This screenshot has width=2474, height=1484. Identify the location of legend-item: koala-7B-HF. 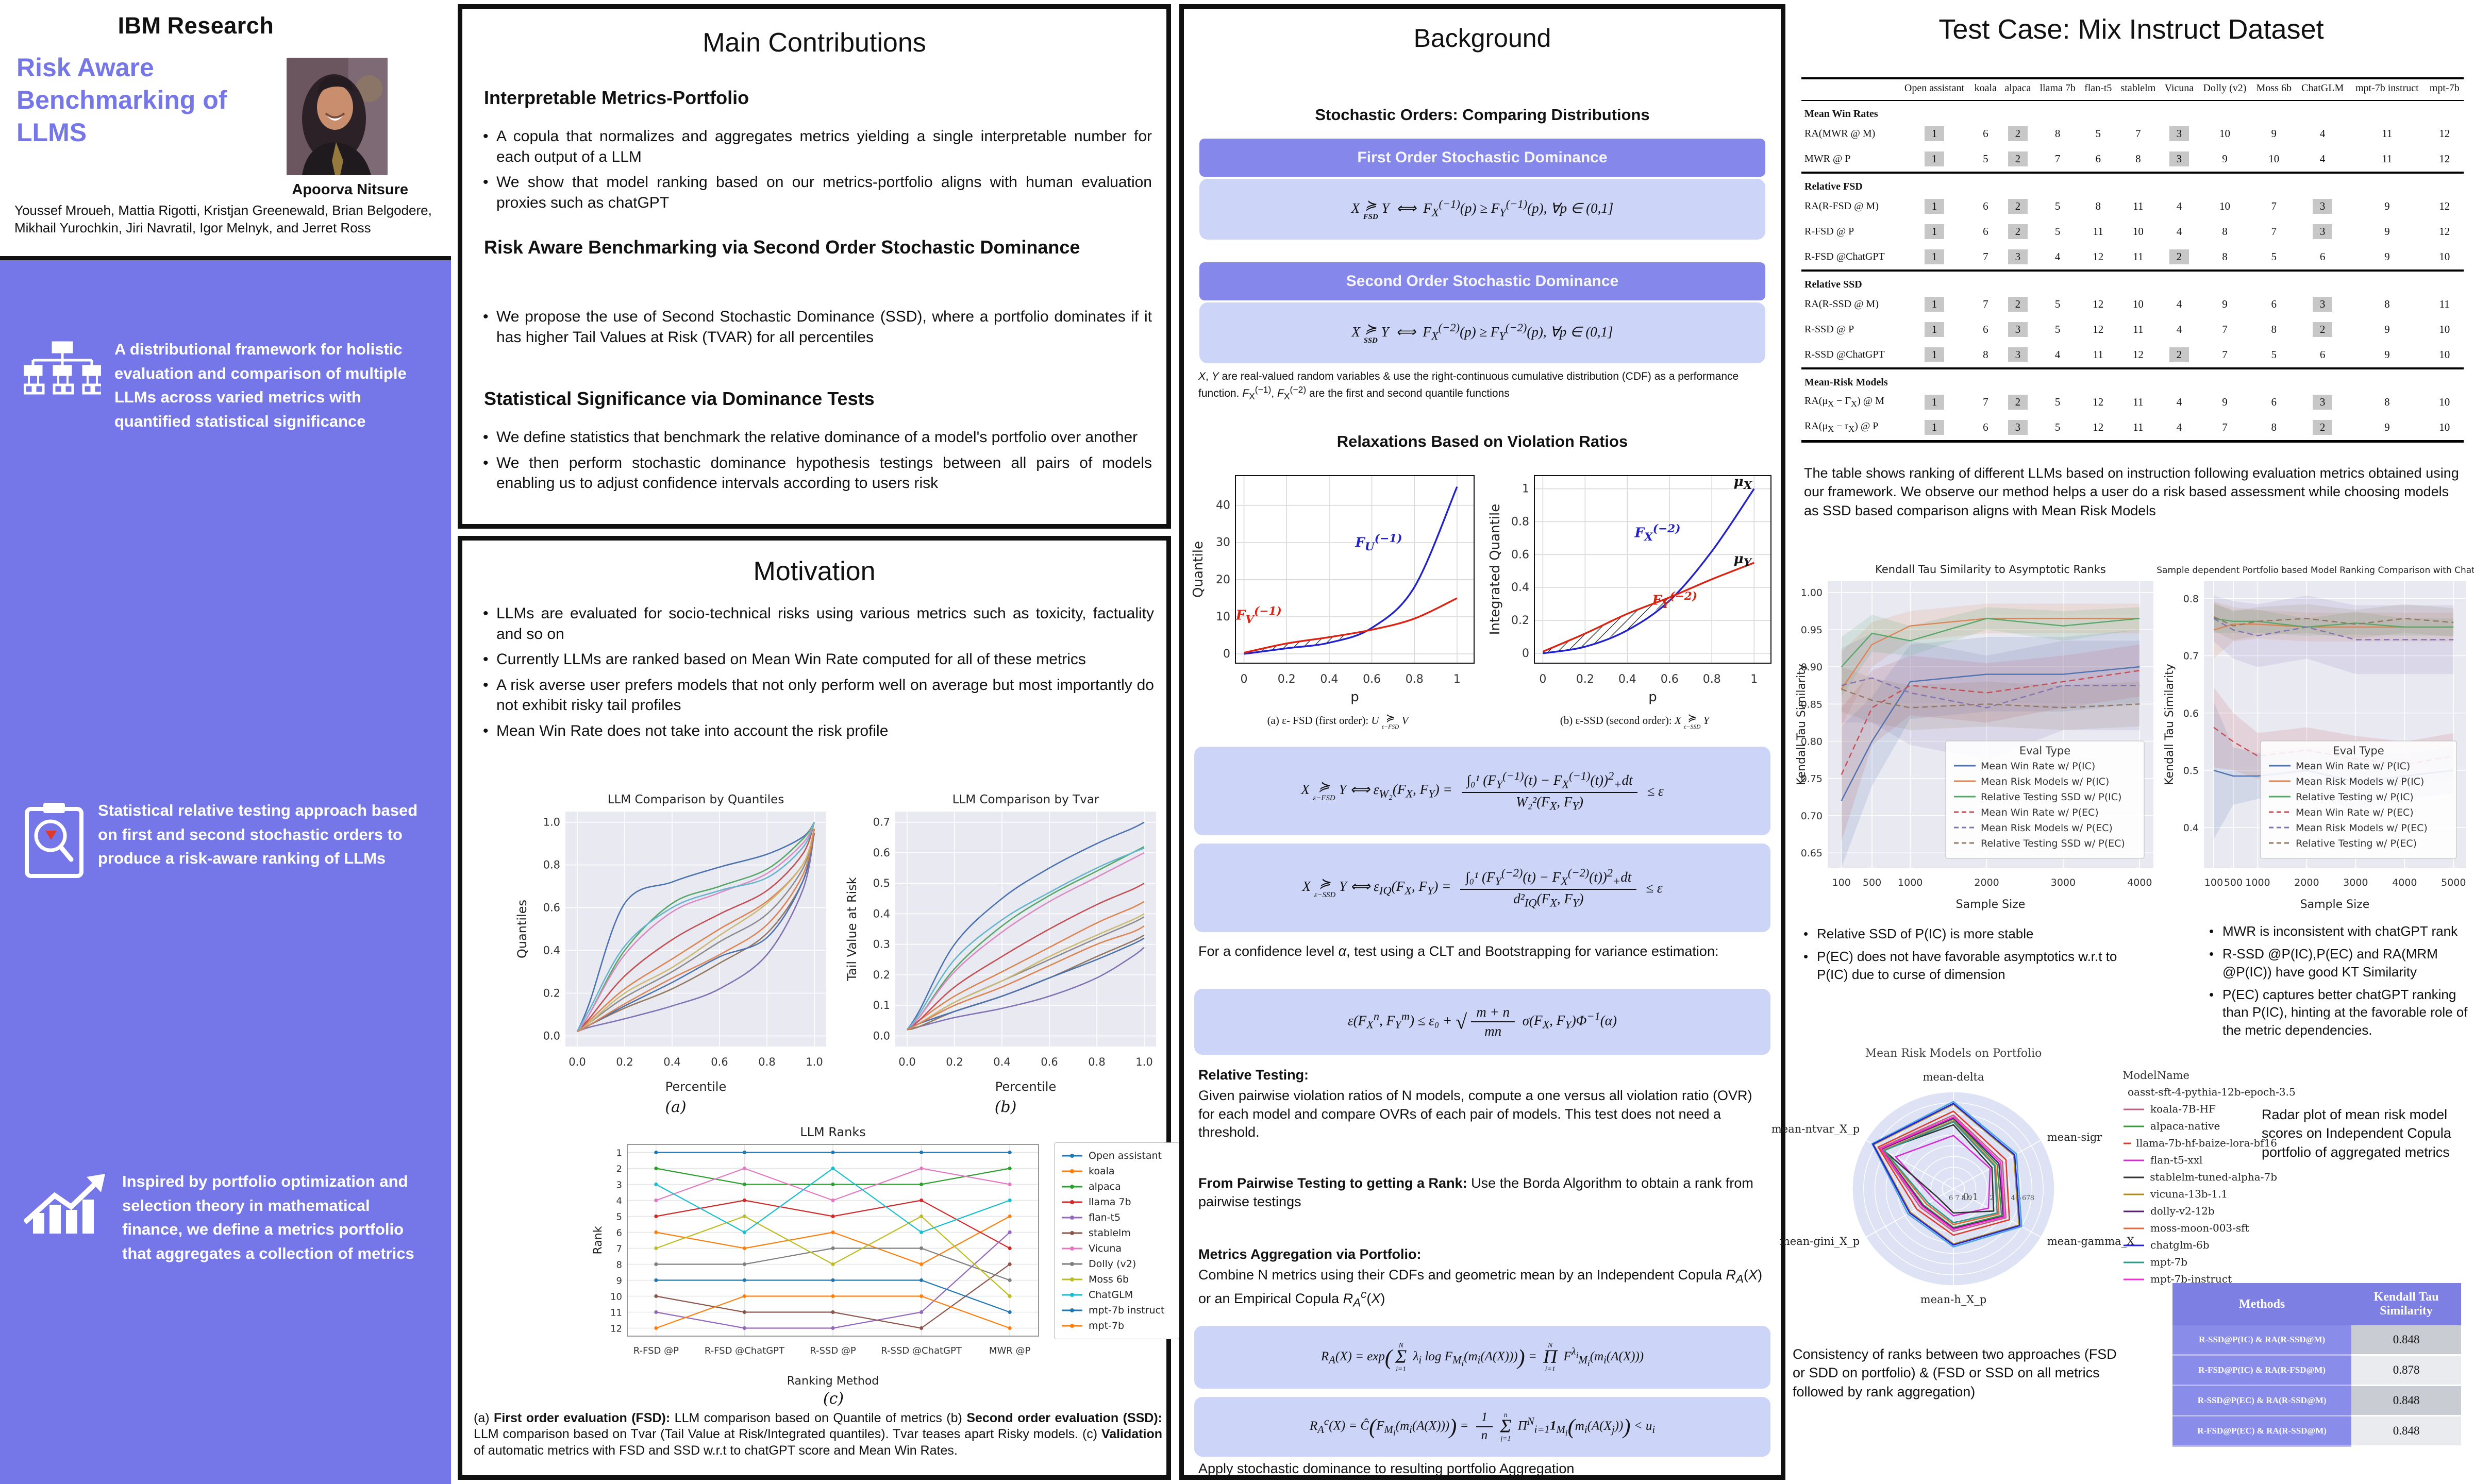
(2170, 1109).